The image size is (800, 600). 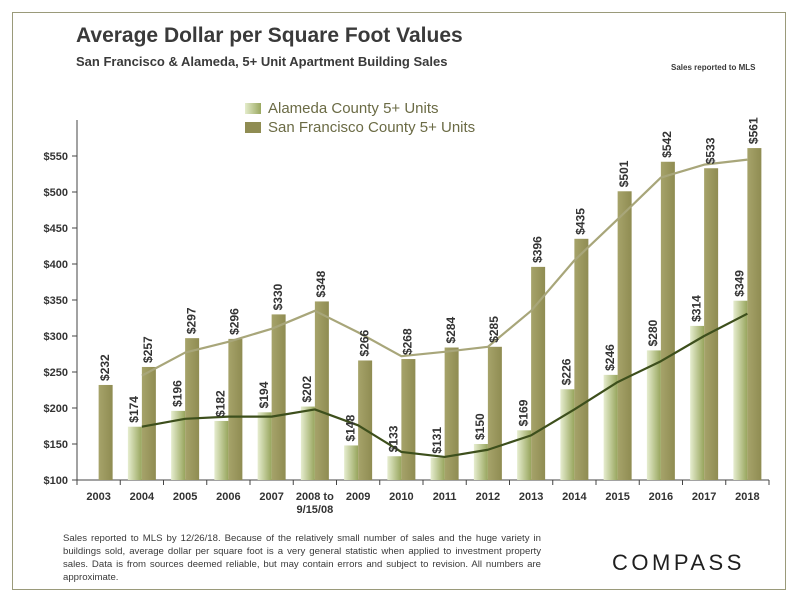 I want to click on y-tick-label: $500, so click(x=56, y=193).